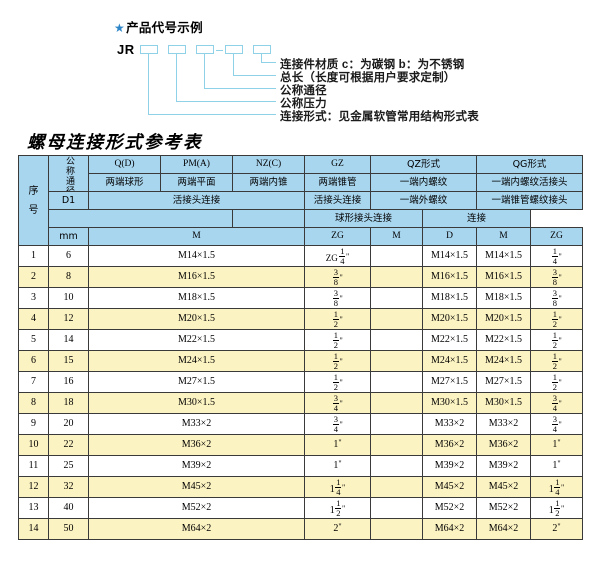 The height and width of the screenshot is (567, 600). What do you see at coordinates (33, 210) in the screenshot?
I see `header-seq-line2: 号` at bounding box center [33, 210].